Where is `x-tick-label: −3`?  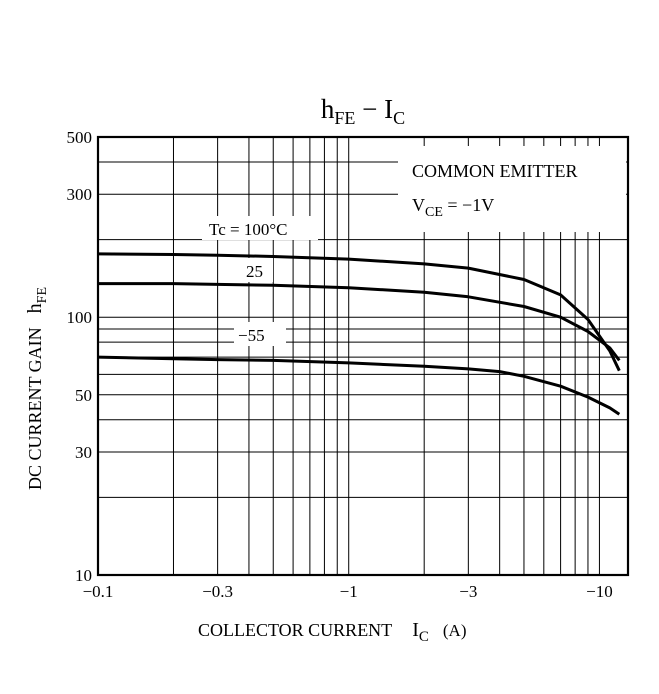 x-tick-label: −3 is located at coordinates (468, 591).